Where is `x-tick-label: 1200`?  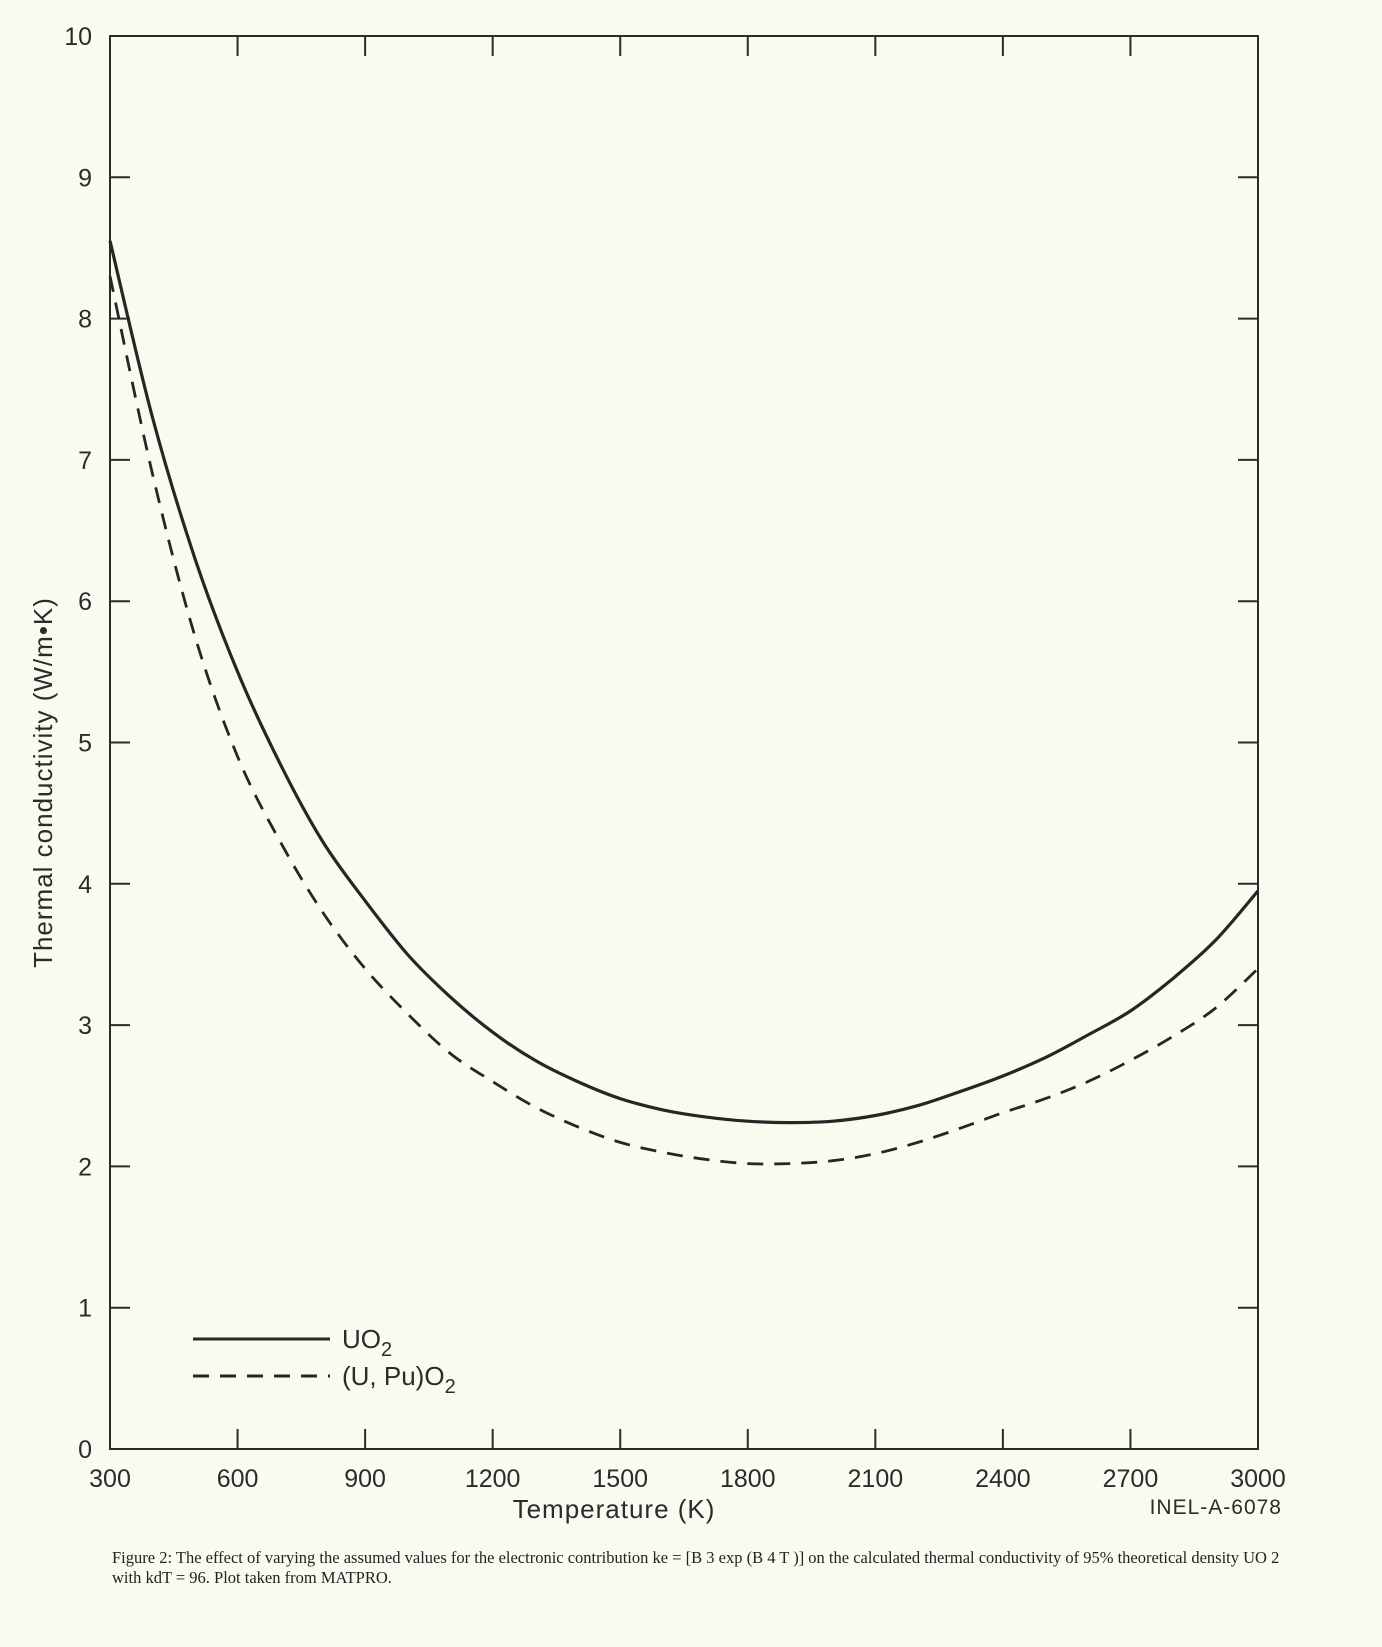 x-tick-label: 1200 is located at coordinates (493, 1479).